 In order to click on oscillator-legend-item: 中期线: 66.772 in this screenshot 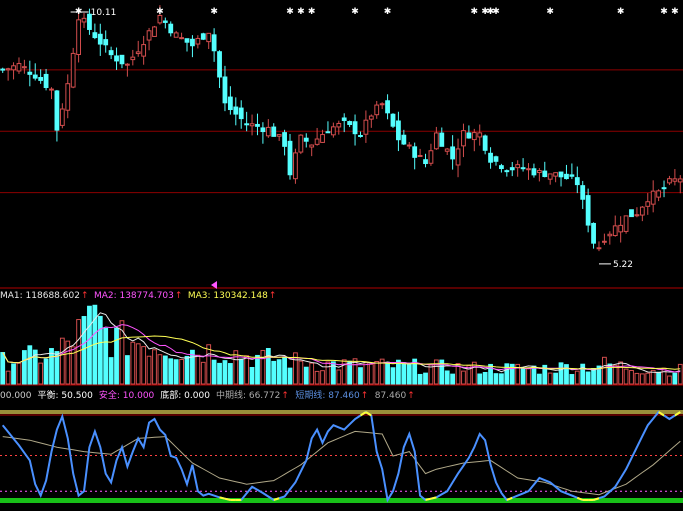, I will do `click(248, 395)`.